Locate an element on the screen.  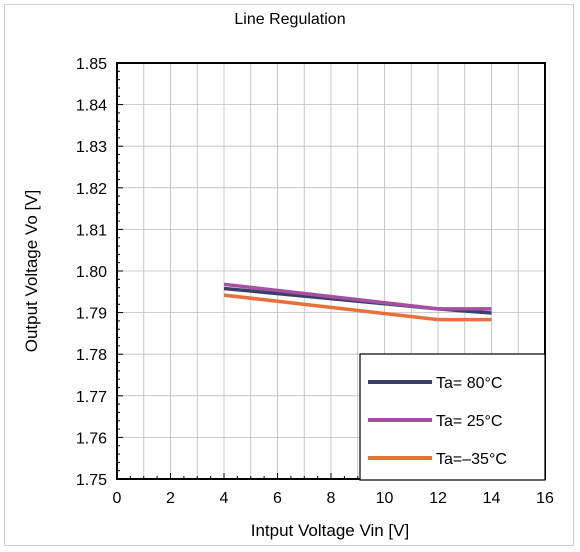
series-lines is located at coordinates (357, 302).